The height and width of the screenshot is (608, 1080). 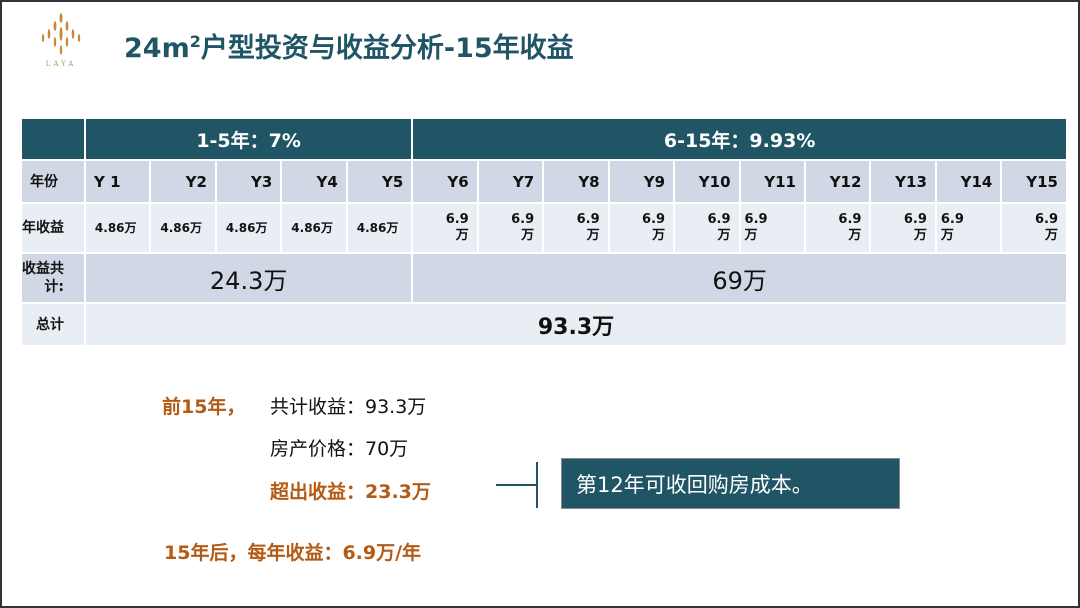 I want to click on laya-logo: LAYA, so click(x=61, y=42).